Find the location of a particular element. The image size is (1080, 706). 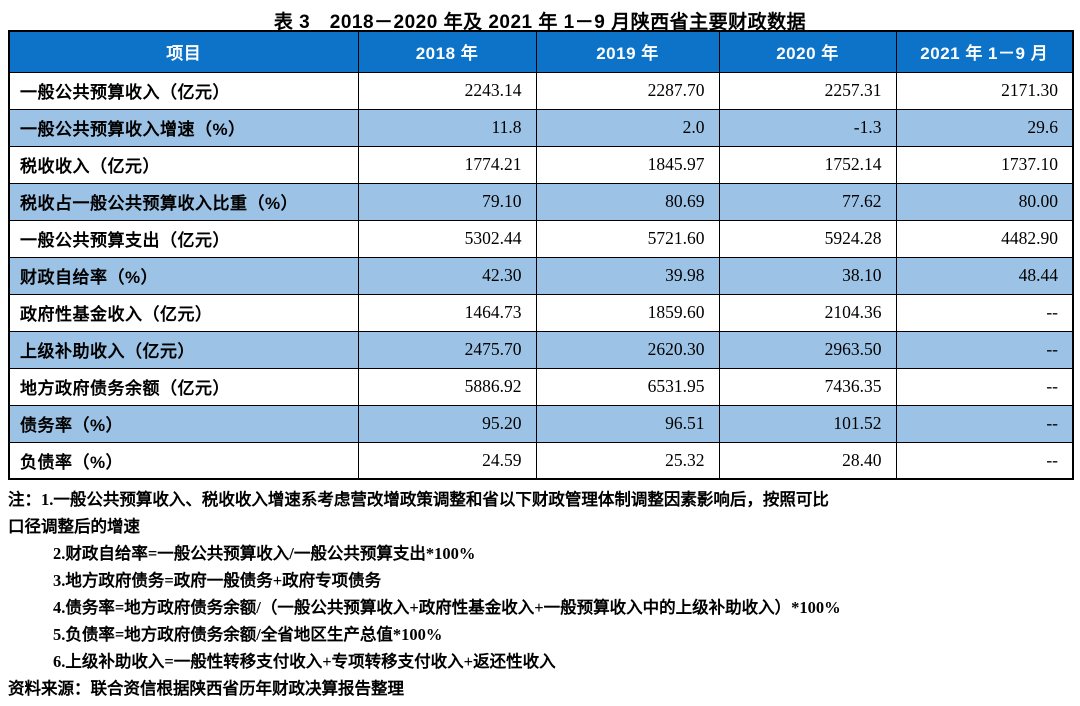

cell-value: 1464.73 is located at coordinates (447, 312).